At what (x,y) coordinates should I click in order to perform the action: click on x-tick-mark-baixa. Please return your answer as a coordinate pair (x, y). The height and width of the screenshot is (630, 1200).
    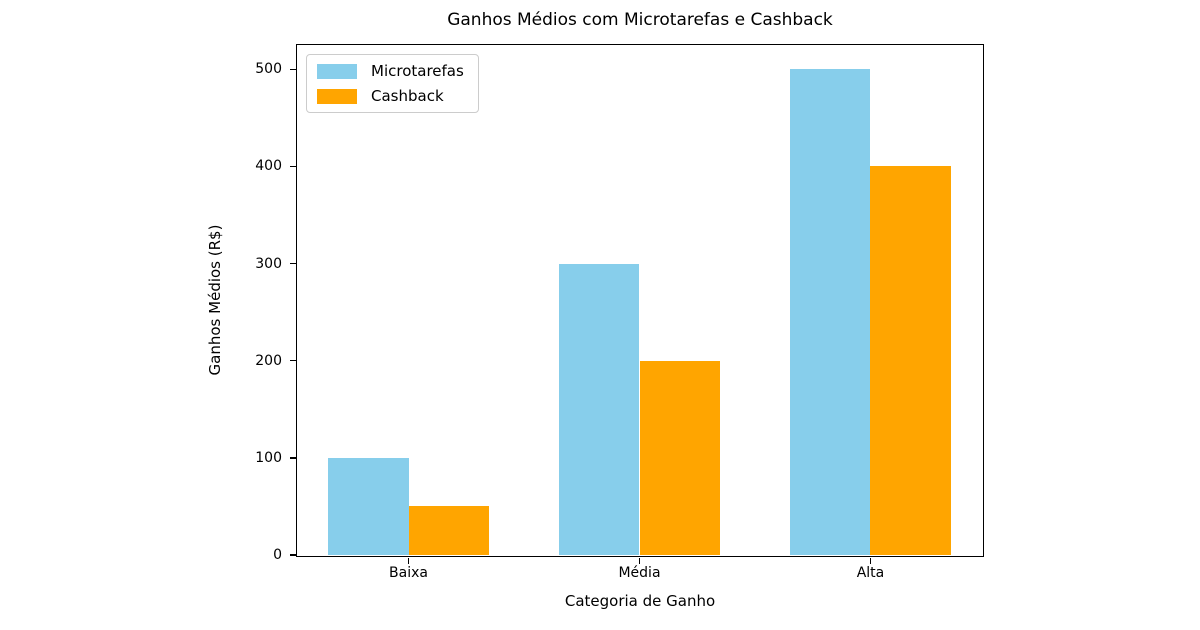
    Looking at the image, I should click on (408, 560).